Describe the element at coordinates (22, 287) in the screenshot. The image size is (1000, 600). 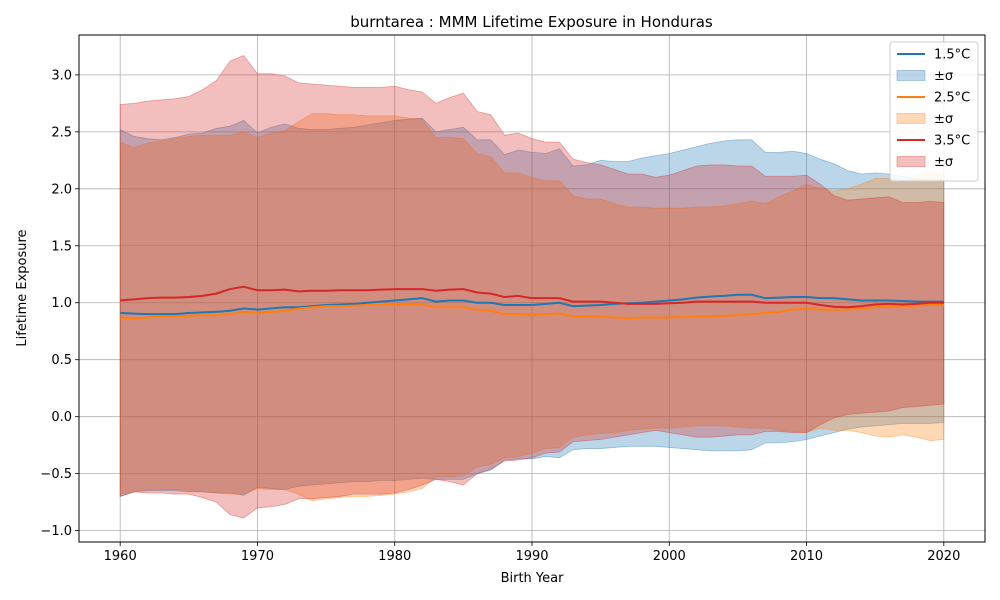
I see `y-axis-title: Lifetime Exposure` at that location.